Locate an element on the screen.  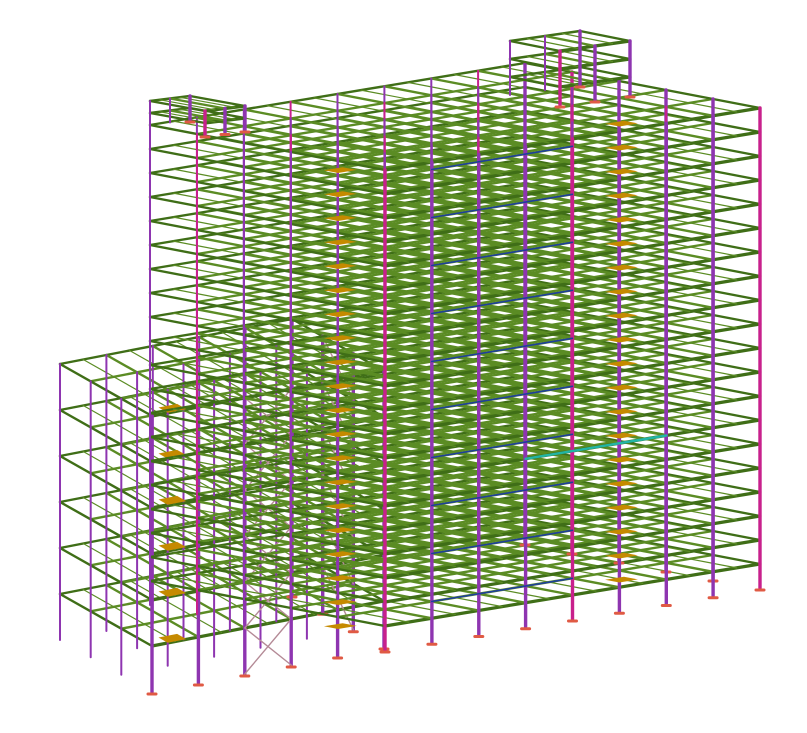
cyan-member is located at coordinates (596, 447).